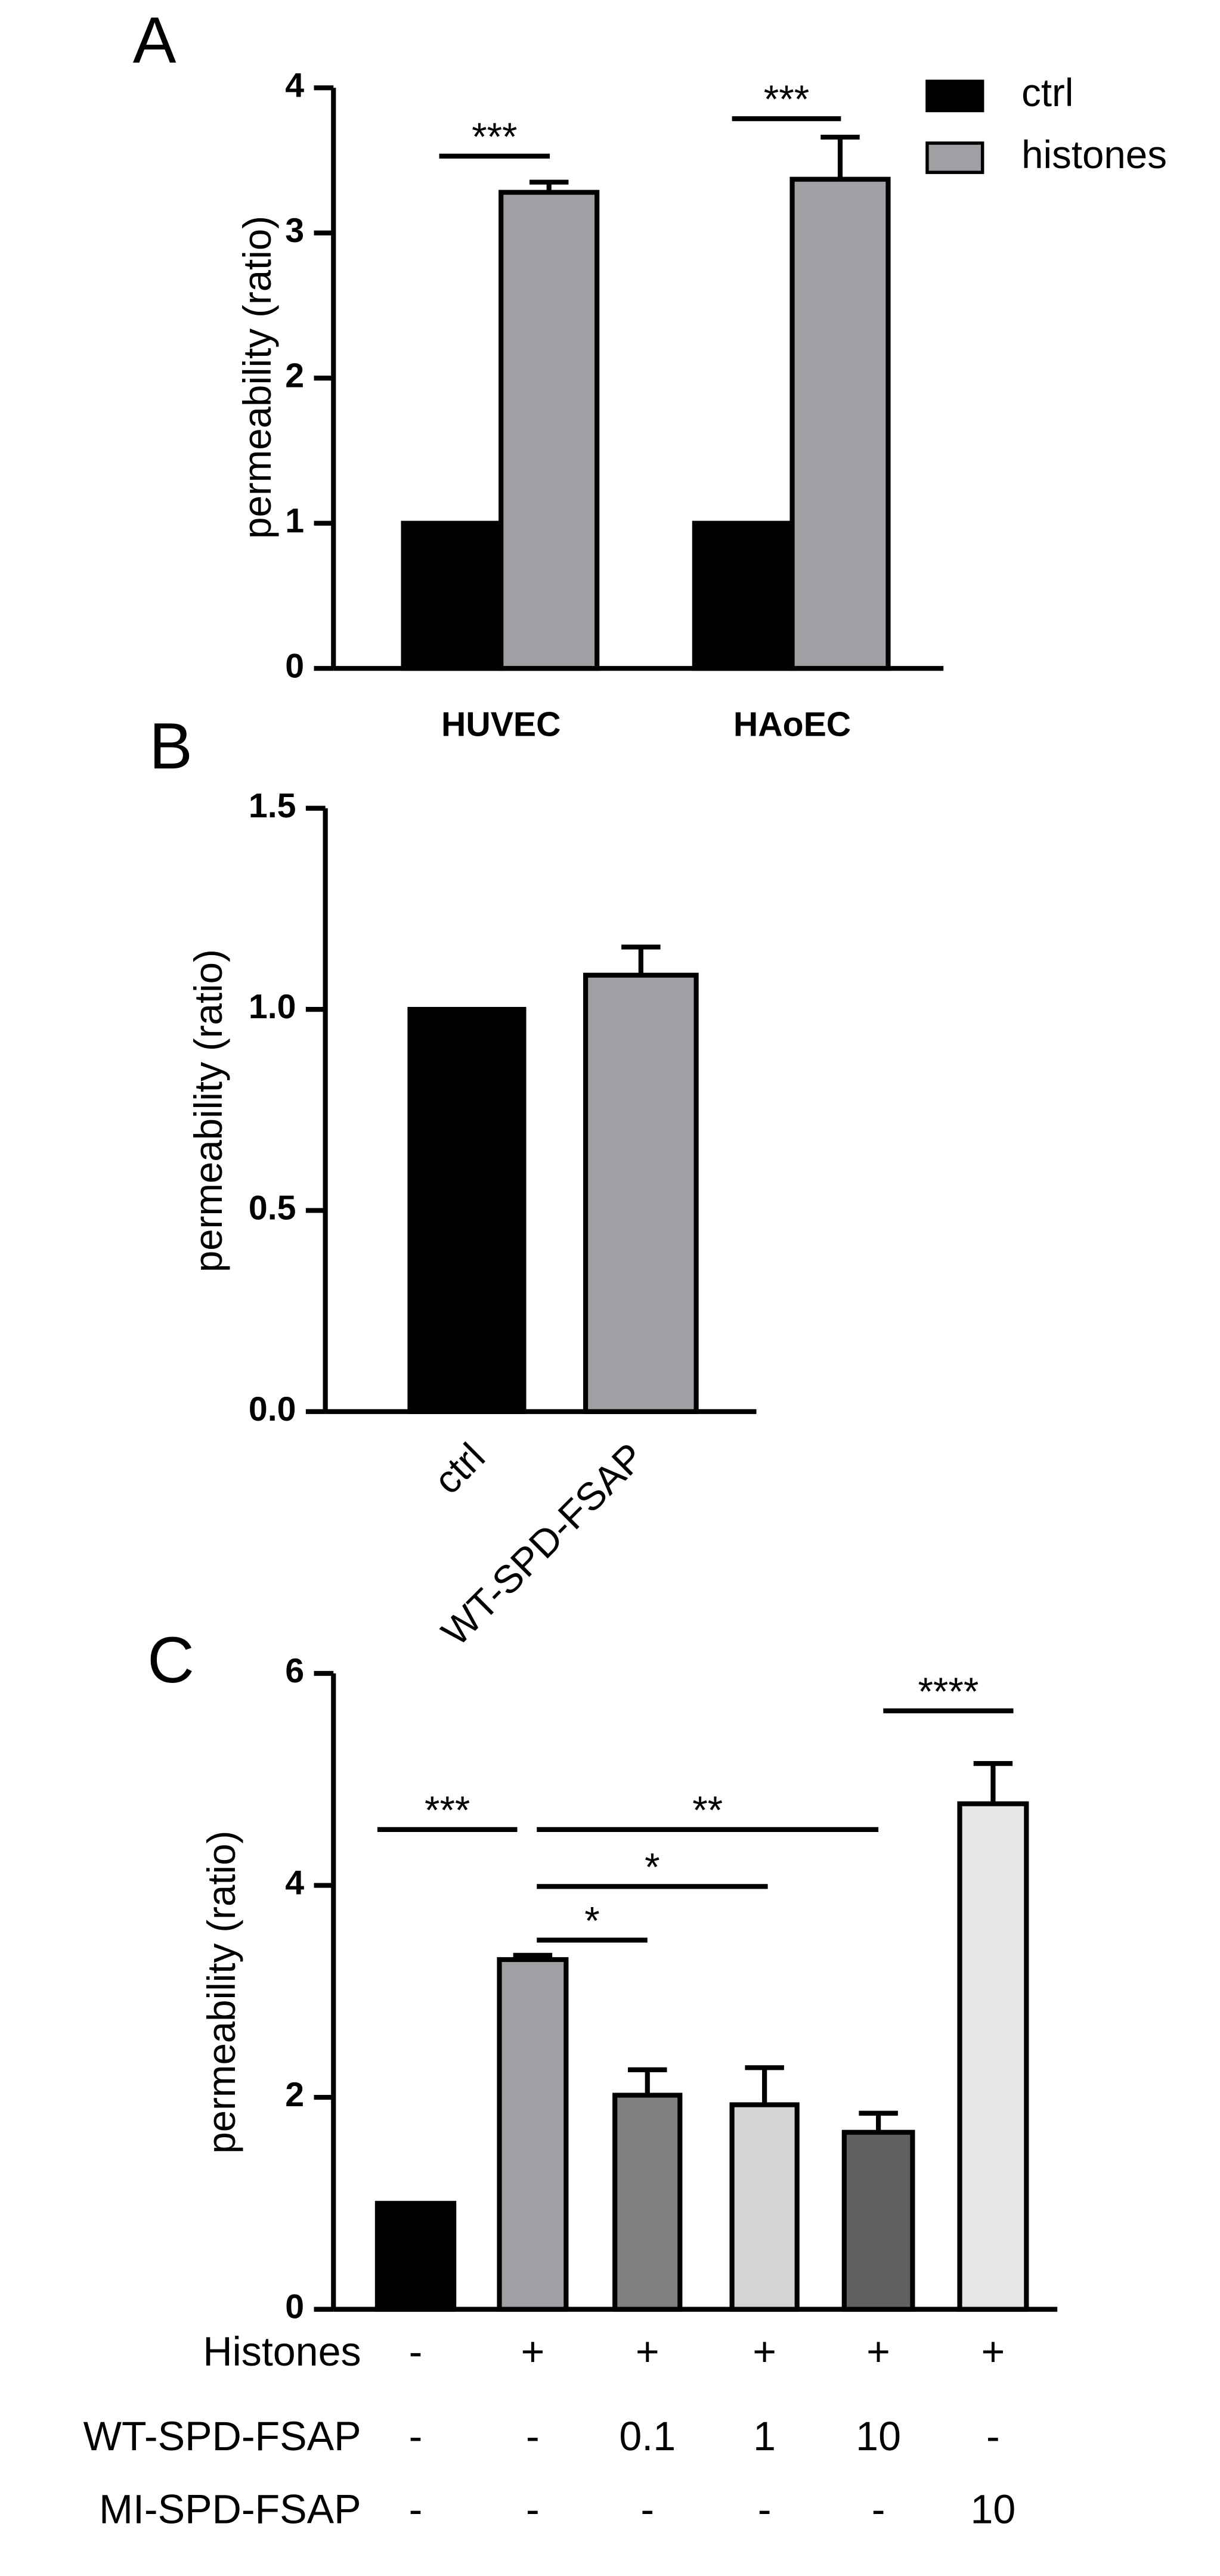  Describe the element at coordinates (1094, 154) in the screenshot. I see `legend-label: histones` at that location.